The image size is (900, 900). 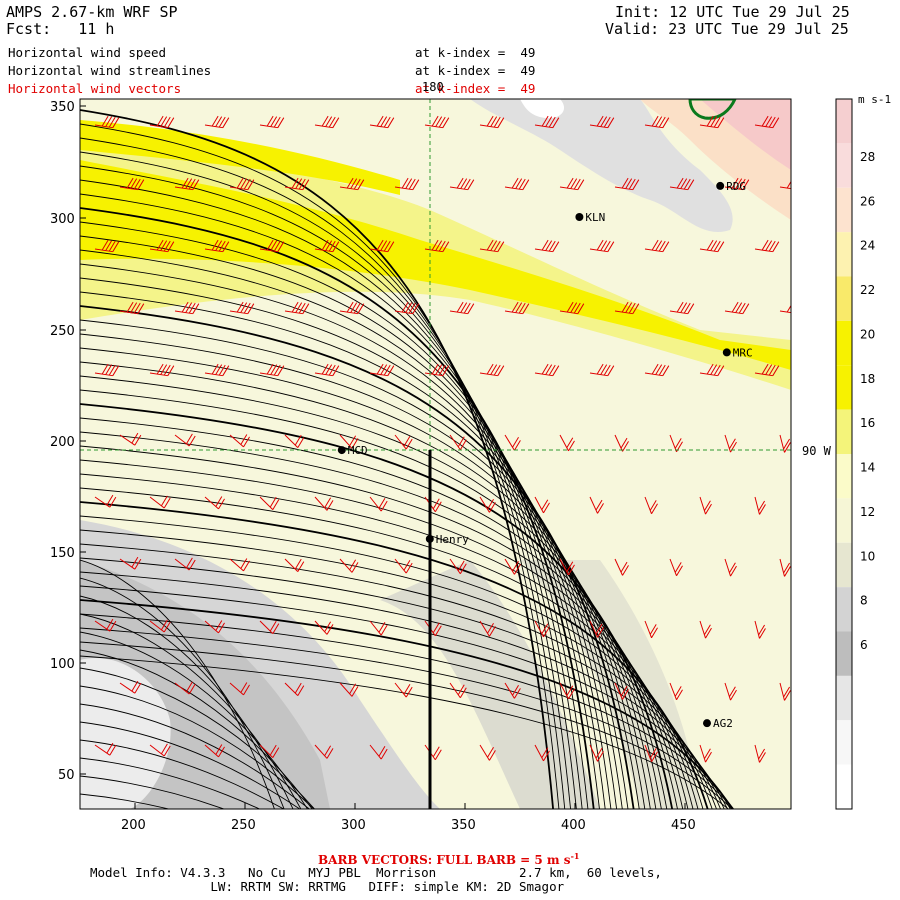 What do you see at coordinates (243, 825) in the screenshot?
I see `x-tick-label: 250` at bounding box center [243, 825].